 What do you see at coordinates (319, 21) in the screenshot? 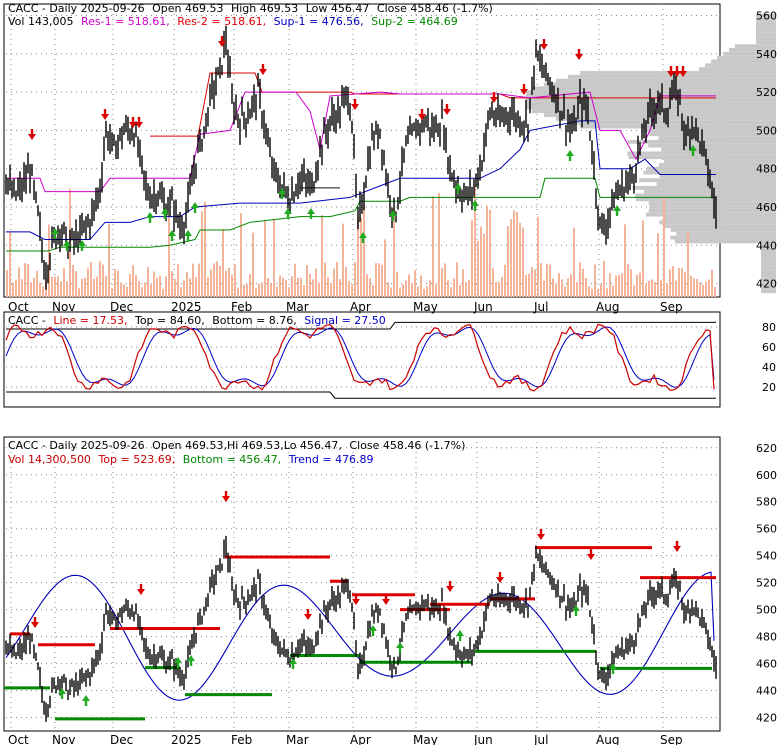
I see `p1-sup1: Sup-1 = 476.56,` at bounding box center [319, 21].